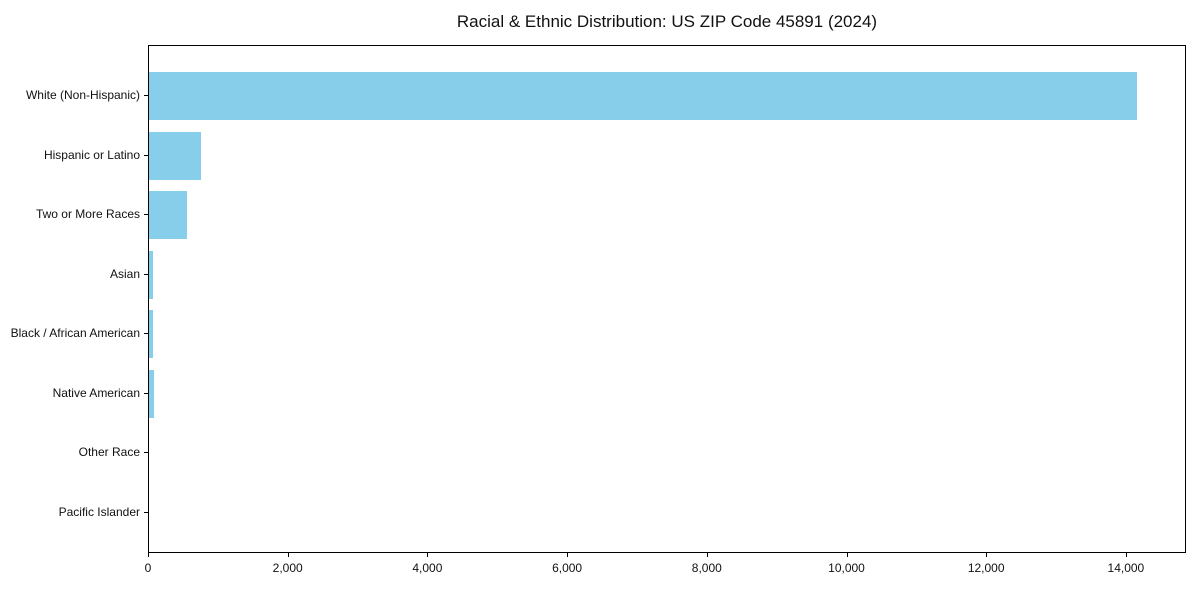 The width and height of the screenshot is (1200, 600). What do you see at coordinates (175, 155) in the screenshot?
I see `bar-hispanic-or-latino` at bounding box center [175, 155].